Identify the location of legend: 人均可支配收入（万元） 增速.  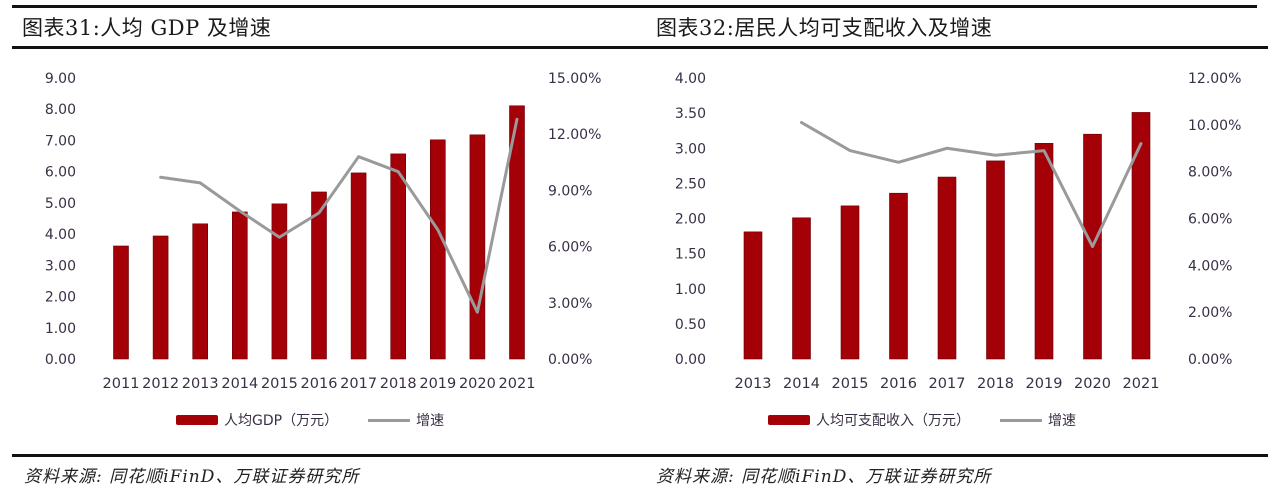
(922, 420).